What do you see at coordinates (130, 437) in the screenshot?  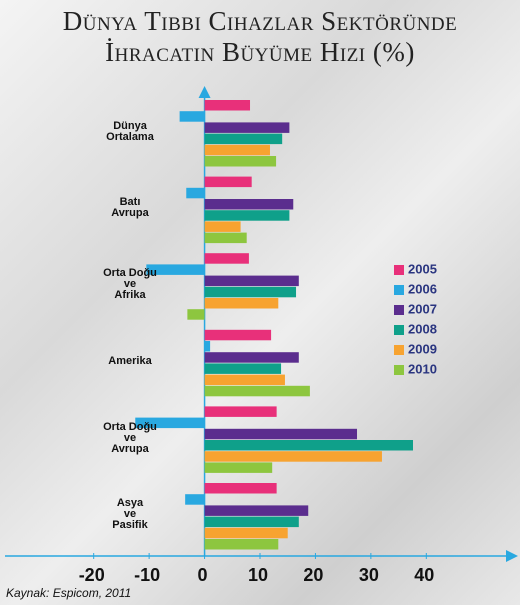 I see `category-label: Orta Doğu ve Avrupa` at bounding box center [130, 437].